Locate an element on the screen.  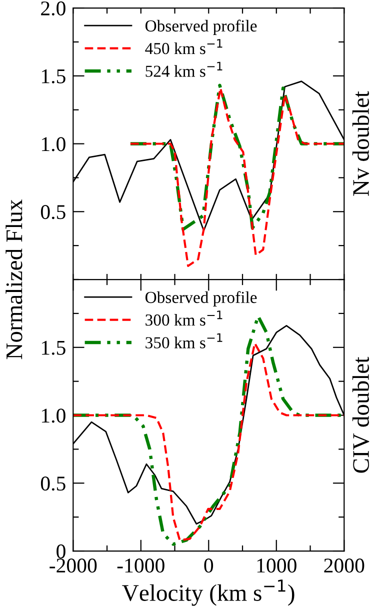
x-tick-label: -2000 is located at coordinates (73, 565).